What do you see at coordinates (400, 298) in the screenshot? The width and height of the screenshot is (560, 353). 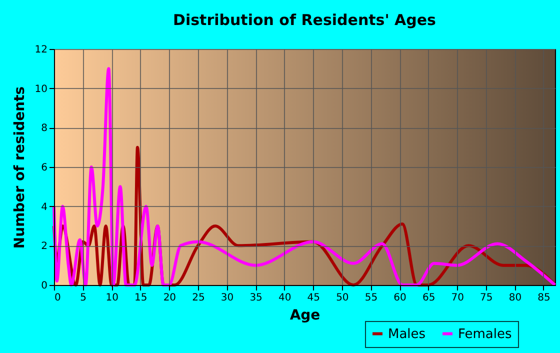 I see `x-tick-label: 60` at bounding box center [400, 298].